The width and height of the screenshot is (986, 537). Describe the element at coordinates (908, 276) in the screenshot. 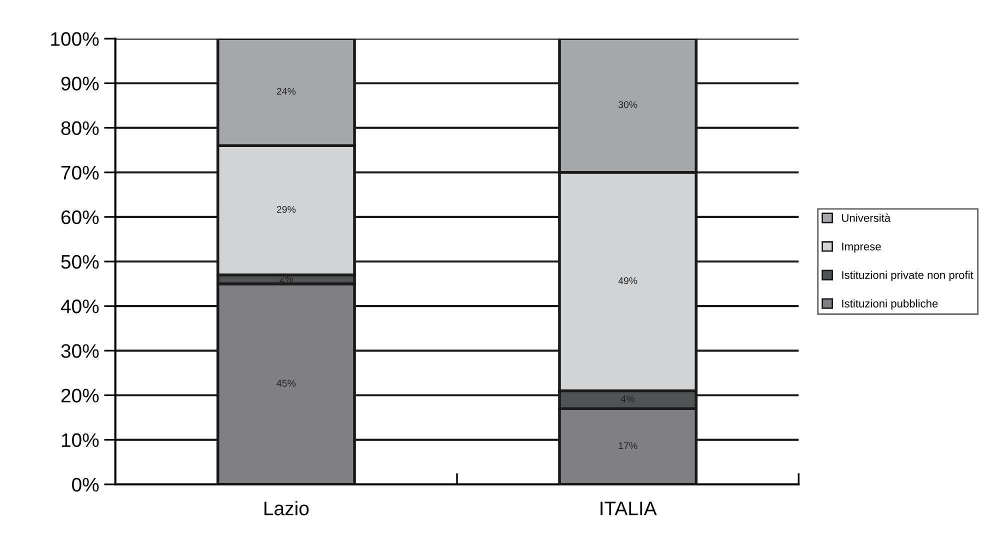

I see `legend-label: Istituzioni private non profit` at that location.